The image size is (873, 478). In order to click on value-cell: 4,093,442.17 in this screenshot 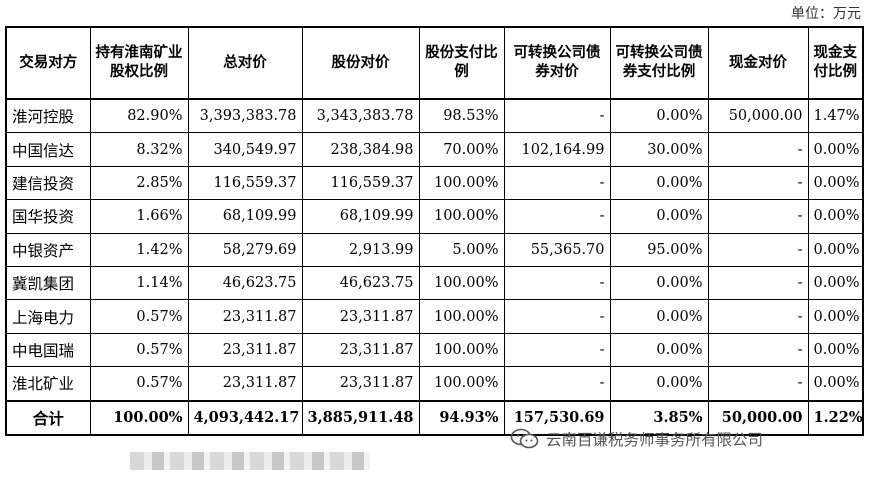, I will do `click(245, 417)`.